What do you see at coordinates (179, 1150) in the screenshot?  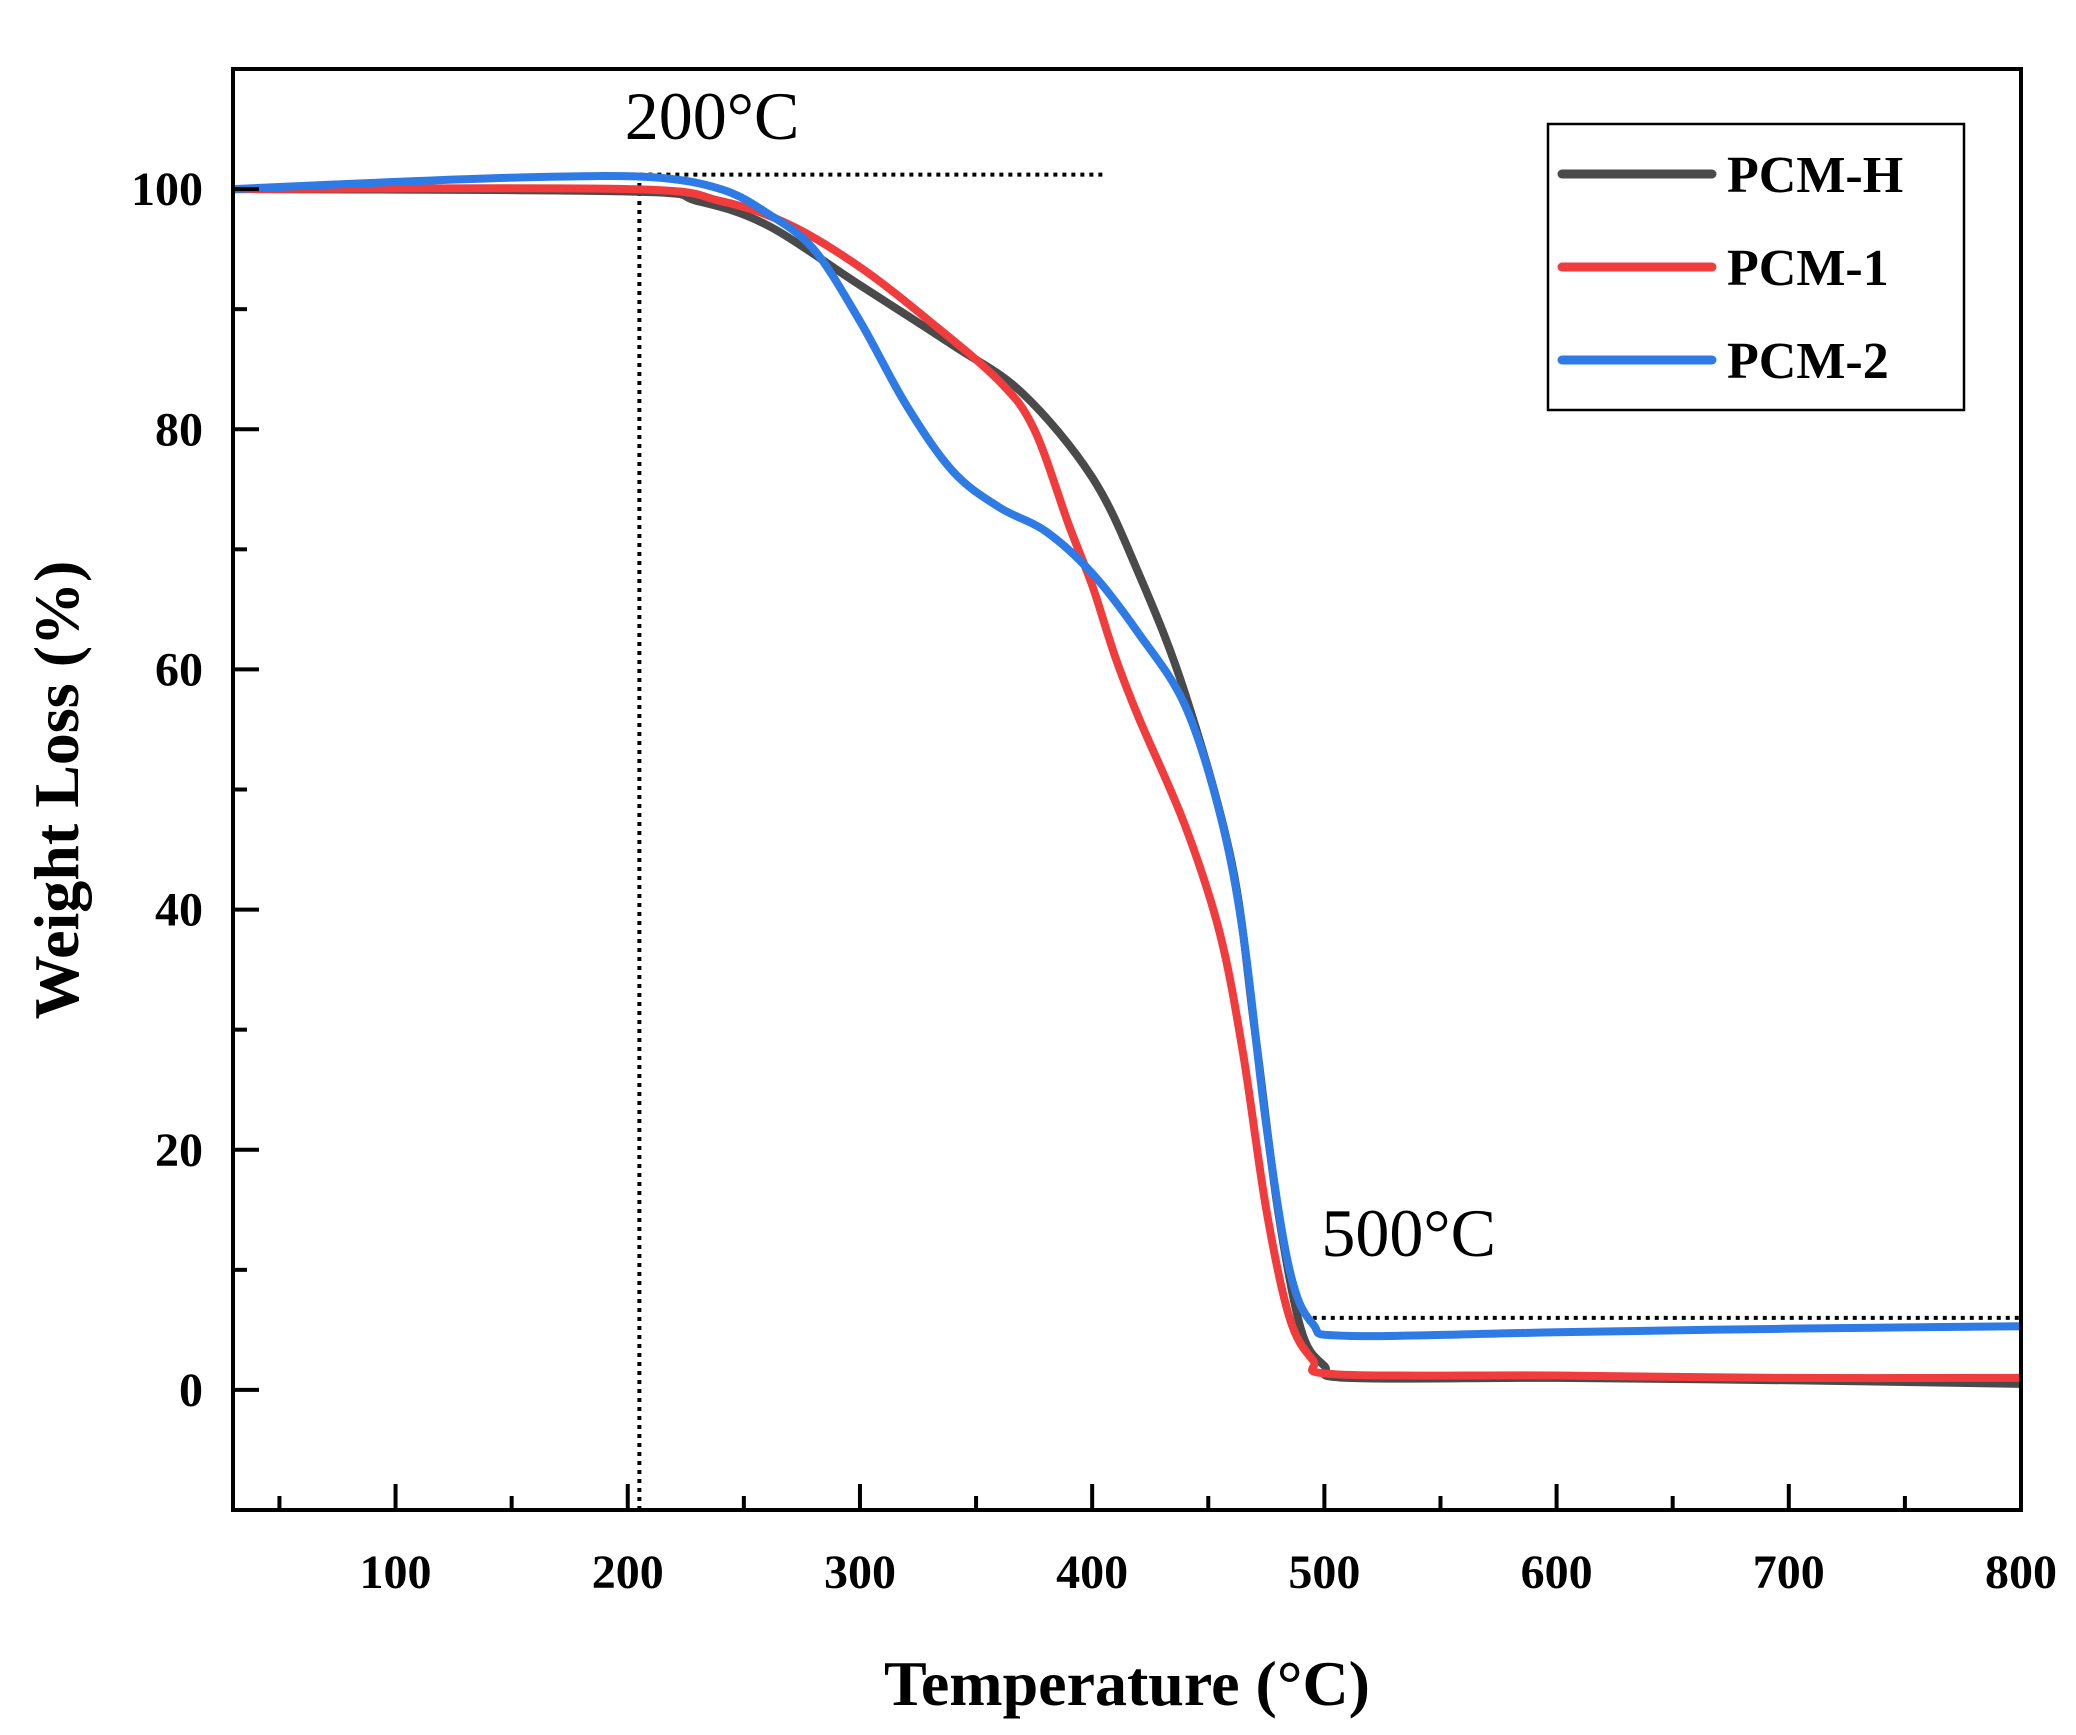 I see `y-tick-label: 20` at bounding box center [179, 1150].